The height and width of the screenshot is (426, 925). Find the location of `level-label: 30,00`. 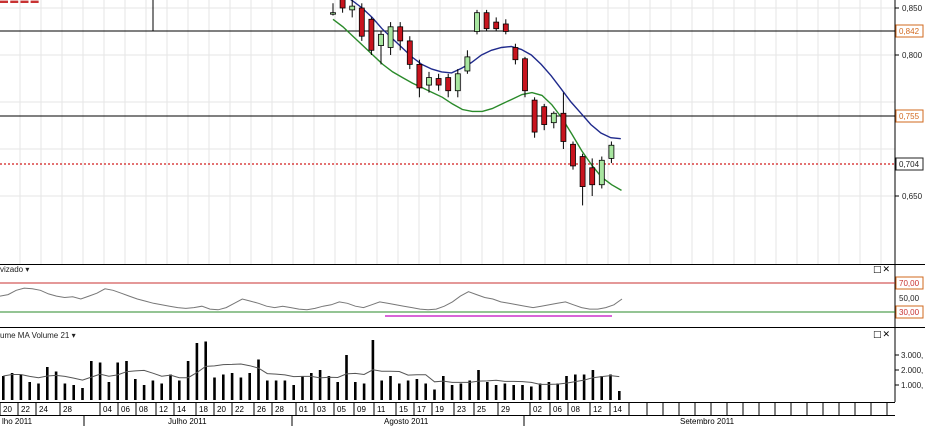

level-label: 30,00 is located at coordinates (909, 312).